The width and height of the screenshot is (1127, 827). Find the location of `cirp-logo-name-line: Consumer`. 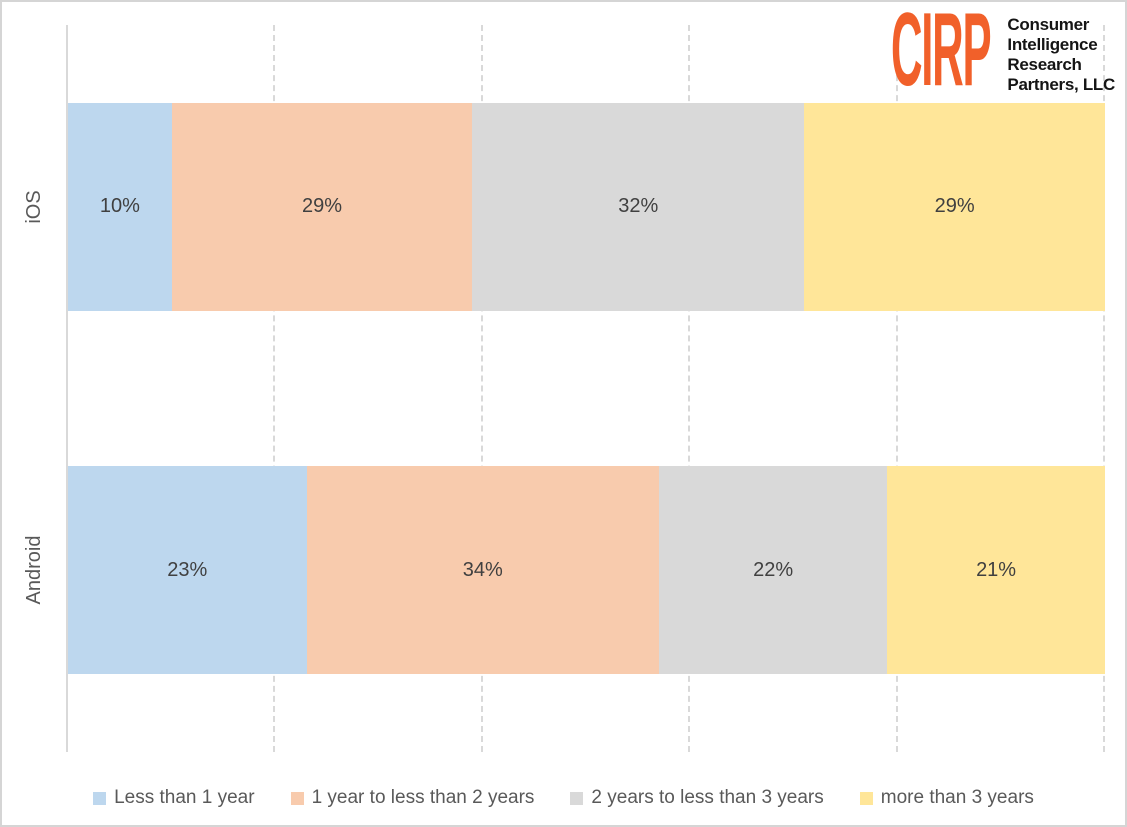

cirp-logo-name-line: Consumer is located at coordinates (1048, 24).